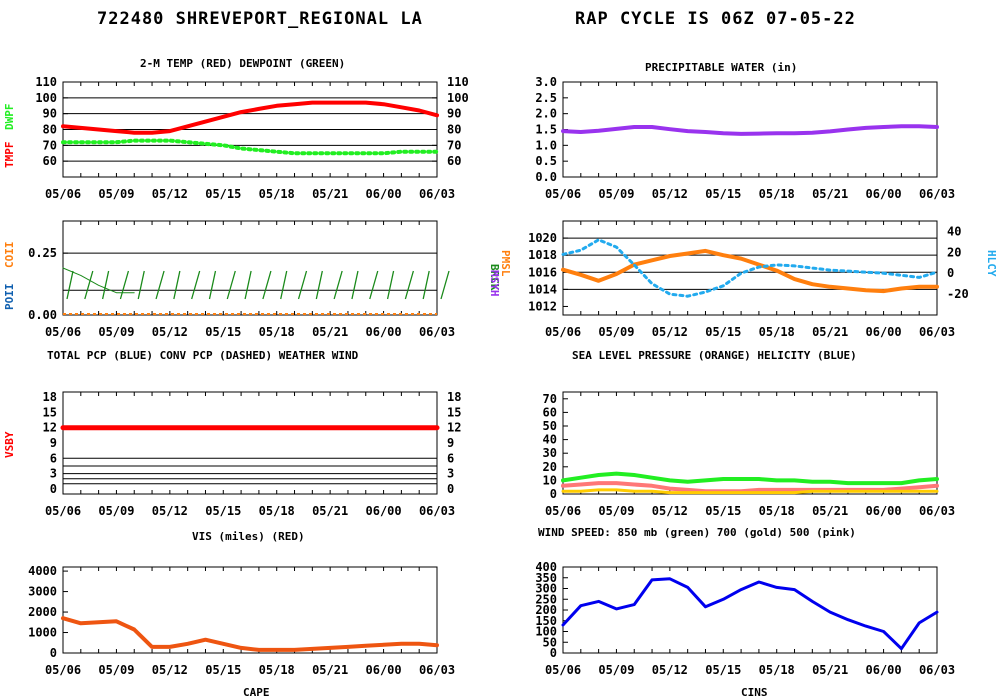 Image resolution: width=1000 pixels, height=700 pixels. I want to click on temp-y-tick-label: 70, so click(50, 145).